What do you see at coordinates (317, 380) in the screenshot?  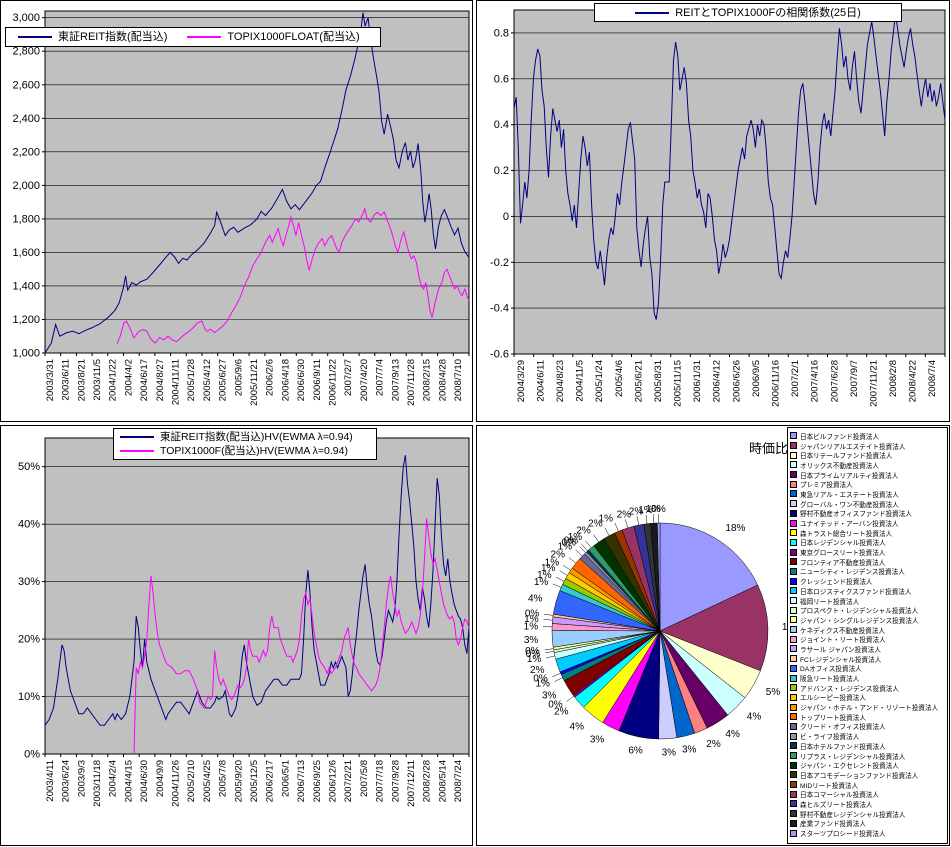 I see `x-tick-label: 2006/9/11` at bounding box center [317, 380].